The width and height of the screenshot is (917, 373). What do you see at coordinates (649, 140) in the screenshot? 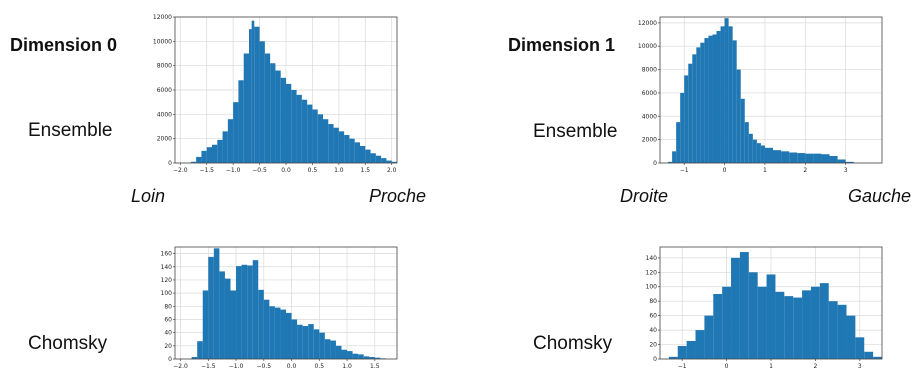
I see `y-tick-label: 2000` at bounding box center [649, 140].